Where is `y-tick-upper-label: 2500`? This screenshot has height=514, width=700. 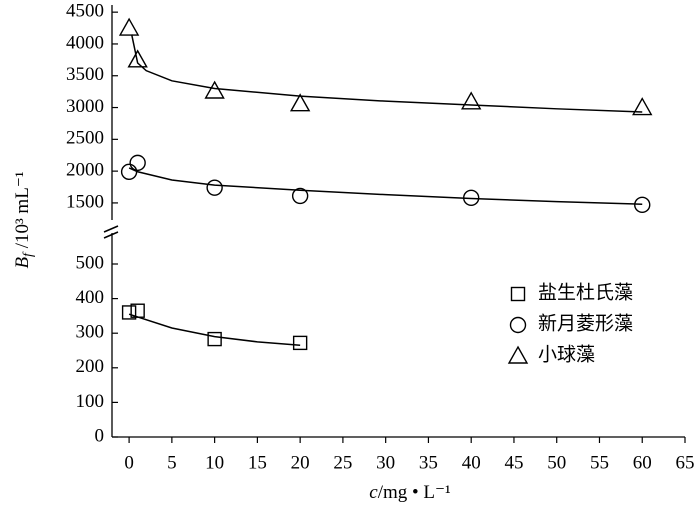 y-tick-upper-label: 2500 is located at coordinates (85, 138).